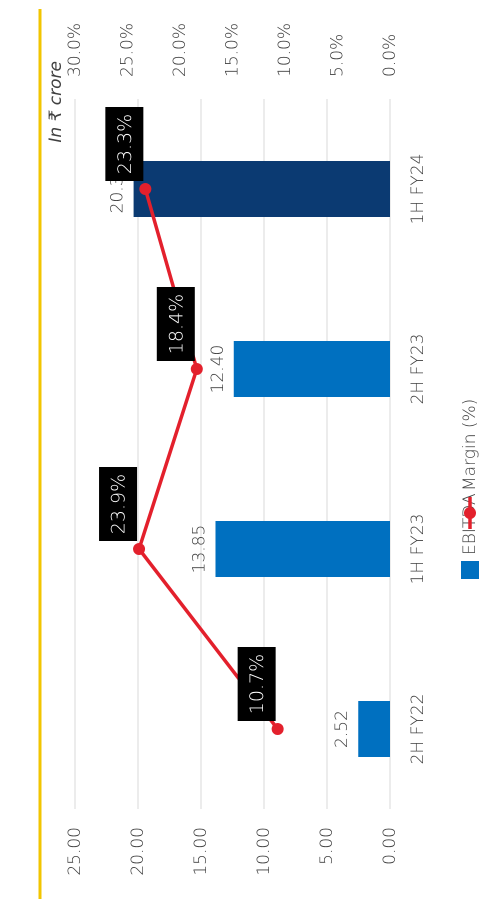 The image size is (485, 919). I want to click on margin-value-label: 10.7%, so click(257, 684).